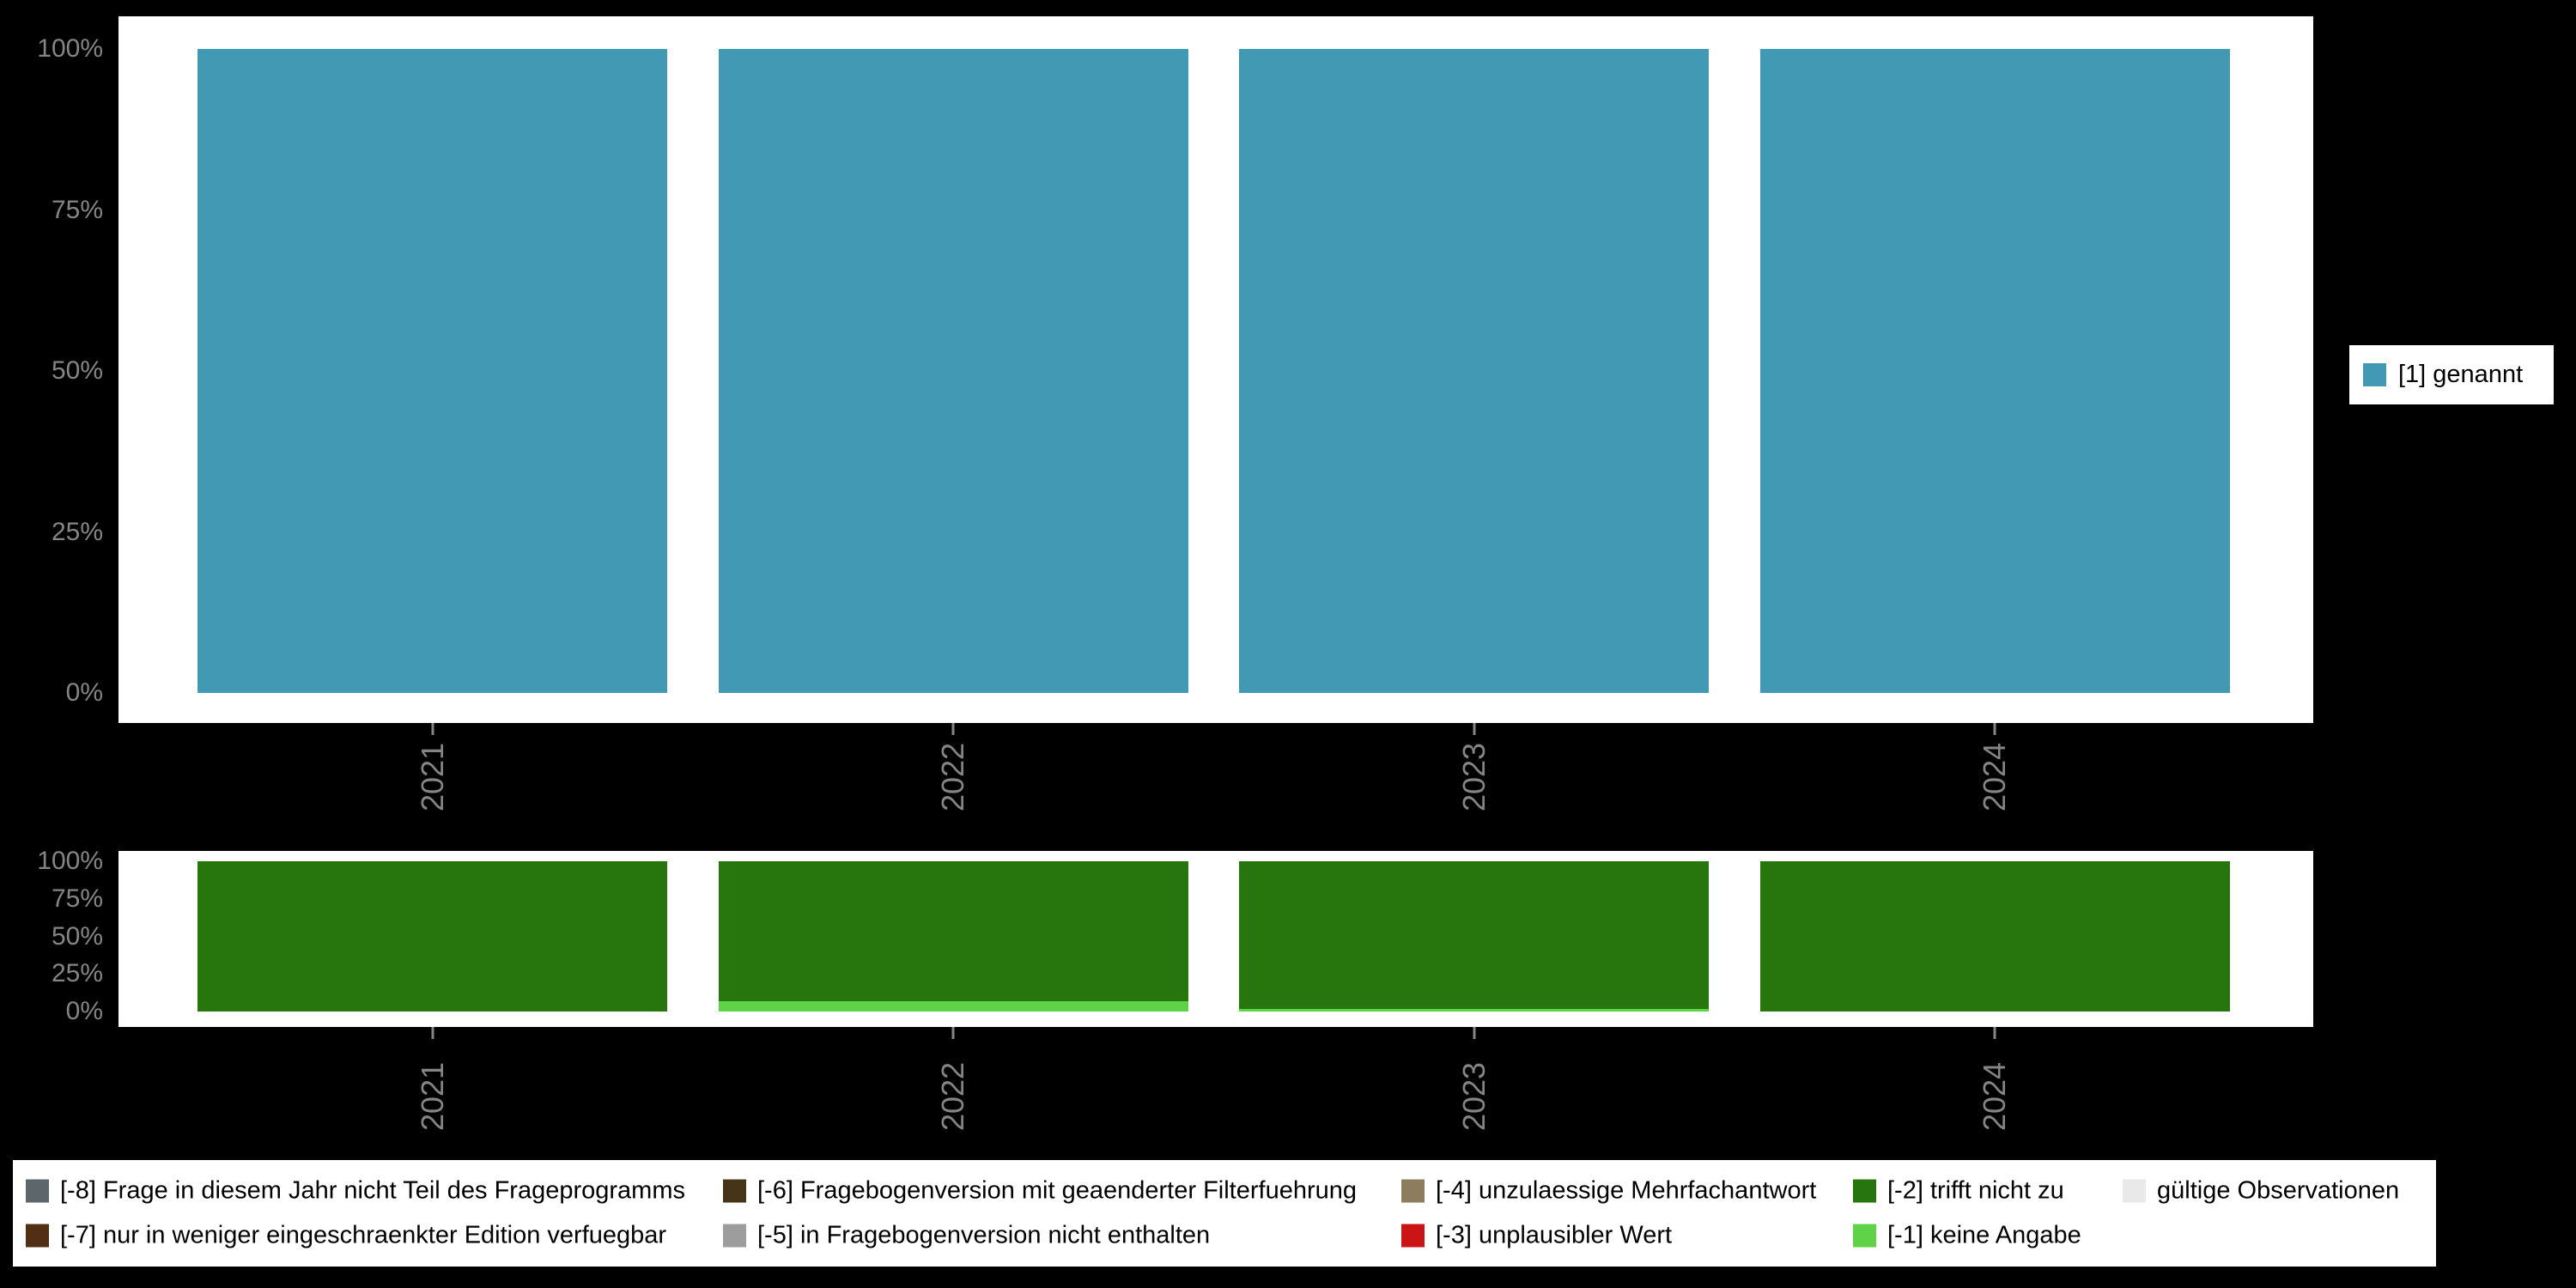  What do you see at coordinates (1865, 1236) in the screenshot?
I see `legend-swatch--1` at bounding box center [1865, 1236].